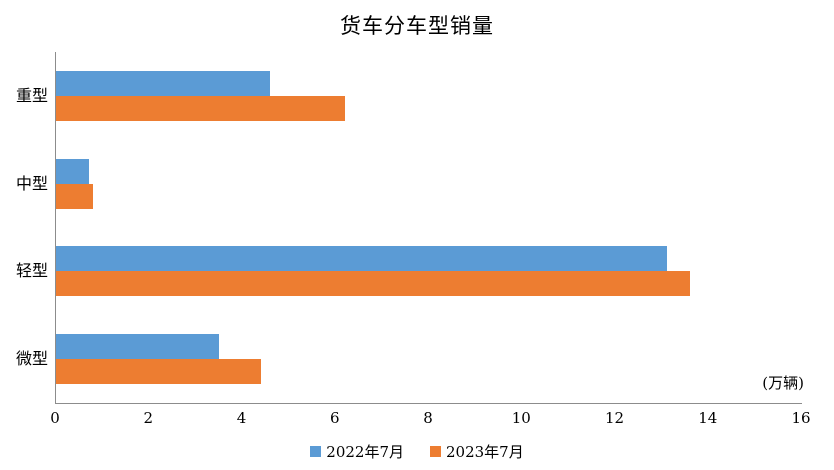  What do you see at coordinates (614, 418) in the screenshot?
I see `x-tick-label: 12` at bounding box center [614, 418].